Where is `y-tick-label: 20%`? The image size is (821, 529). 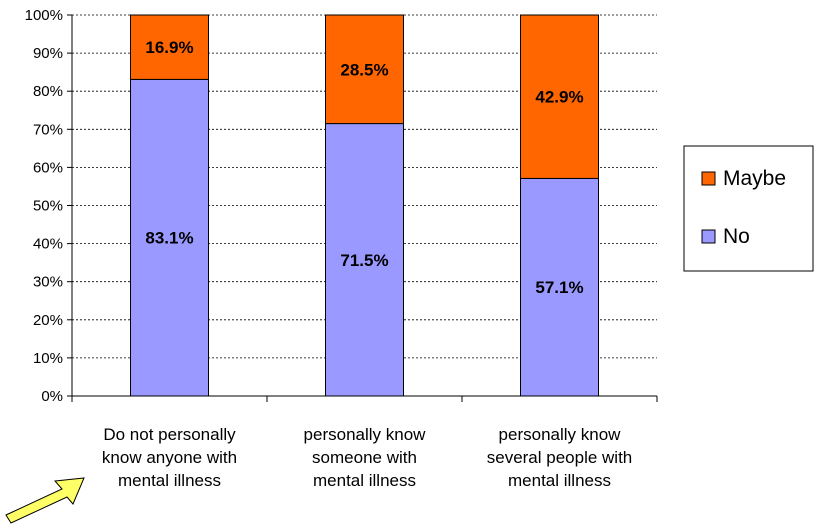
y-tick-label: 20% is located at coordinates (48, 320).